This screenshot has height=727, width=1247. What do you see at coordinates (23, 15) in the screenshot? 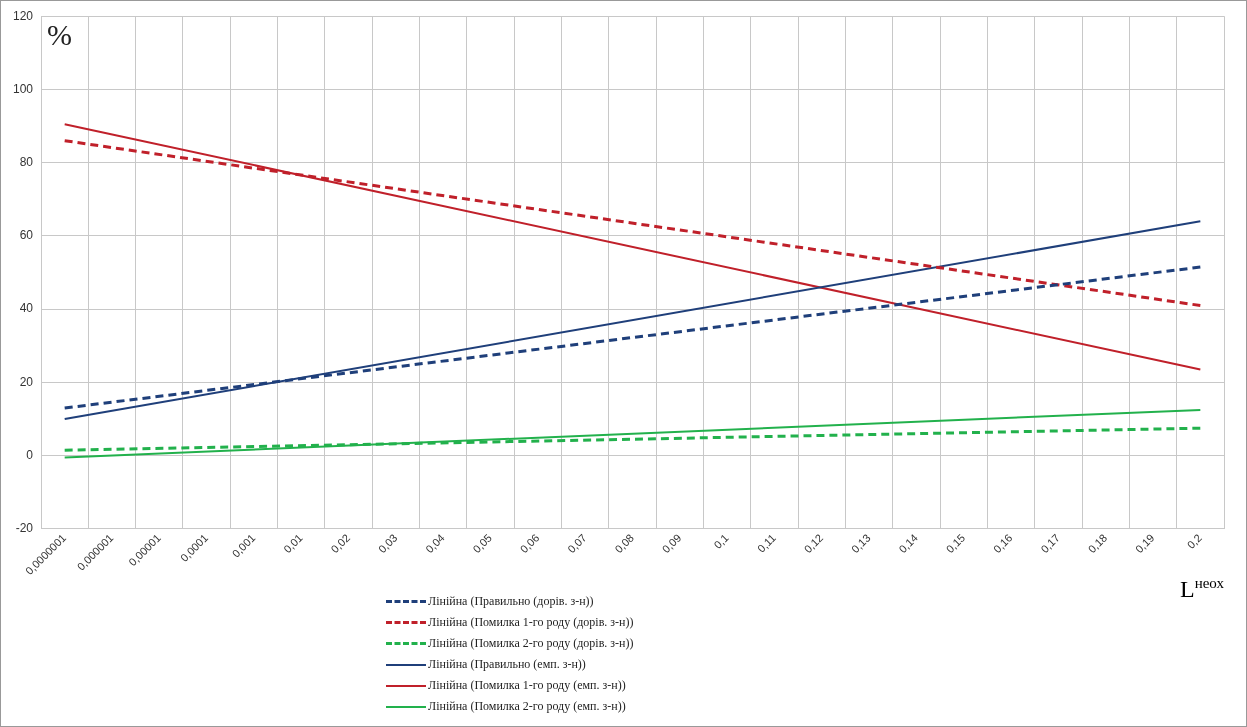
I see `y-tick-label: 120` at bounding box center [23, 15].